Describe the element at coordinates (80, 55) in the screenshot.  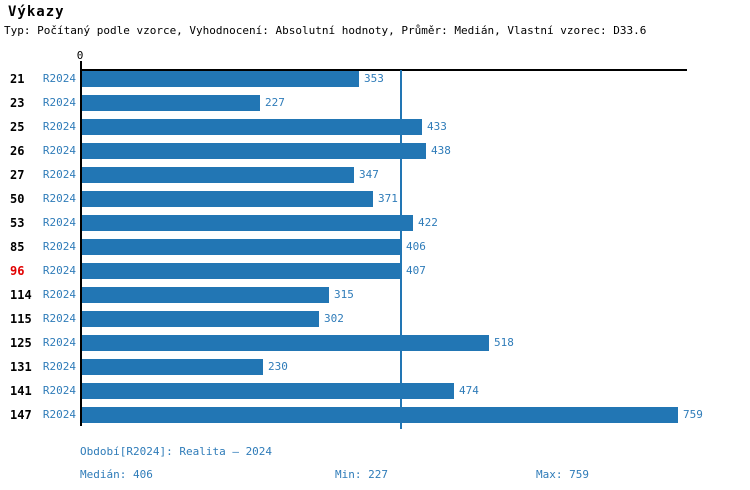
I see `axis-zero-tick-label: 0` at that location.